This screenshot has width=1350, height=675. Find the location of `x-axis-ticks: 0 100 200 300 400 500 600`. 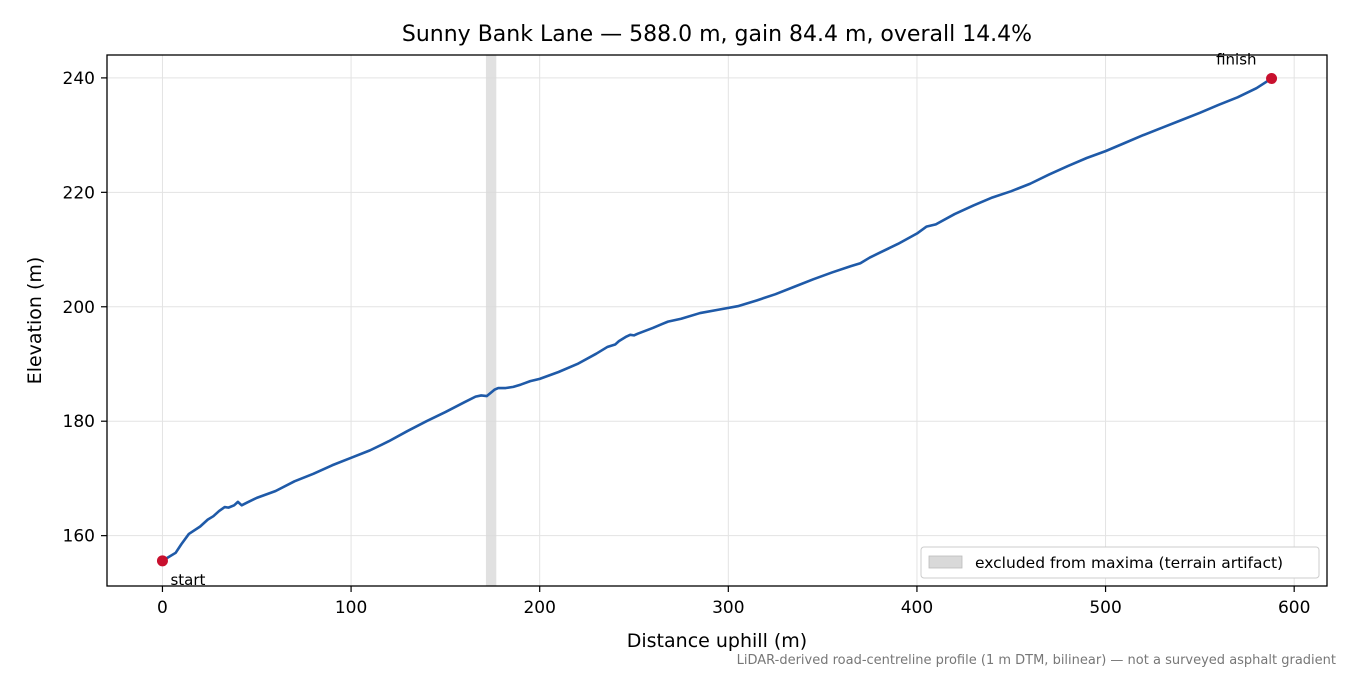

x-axis-ticks: 0 100 200 300 400 500 600 is located at coordinates (733, 602).